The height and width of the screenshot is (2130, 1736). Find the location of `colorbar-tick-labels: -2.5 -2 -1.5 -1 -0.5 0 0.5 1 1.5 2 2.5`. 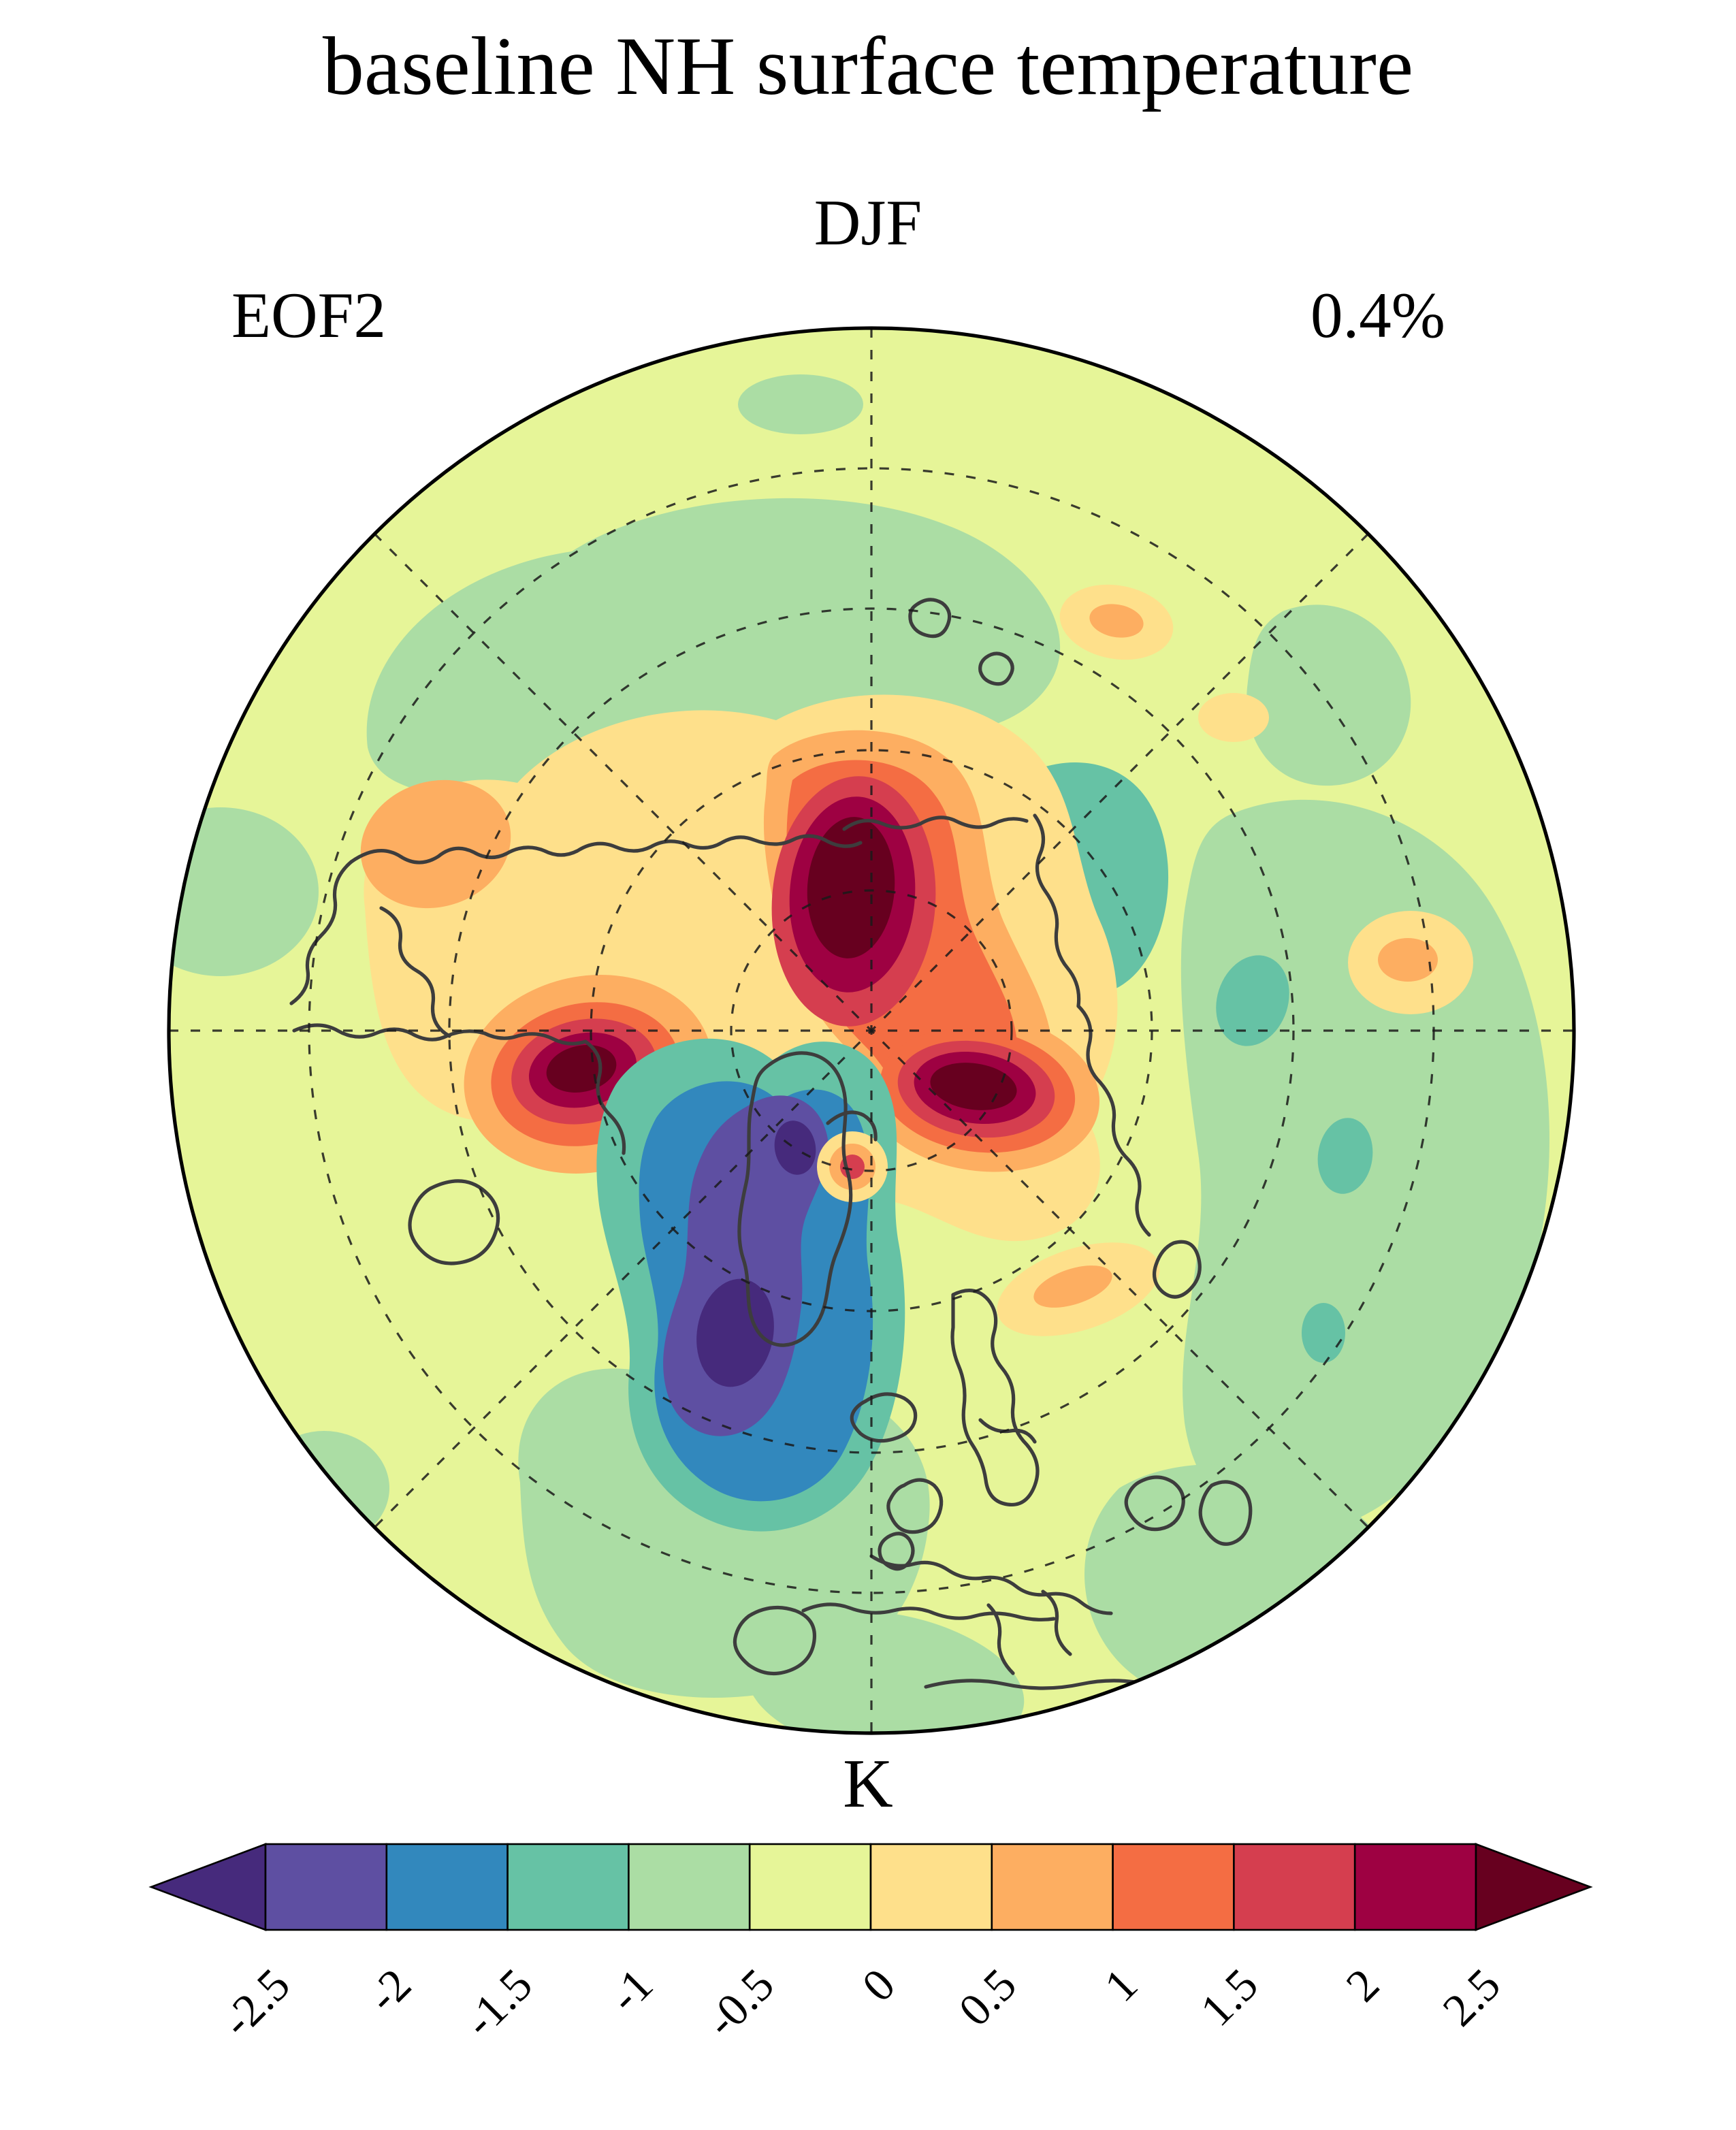

colorbar-tick-labels: -2.5 -2 -1.5 -1 -0.5 0 0.5 1 1.5 2 2.5 is located at coordinates (861, 2002).